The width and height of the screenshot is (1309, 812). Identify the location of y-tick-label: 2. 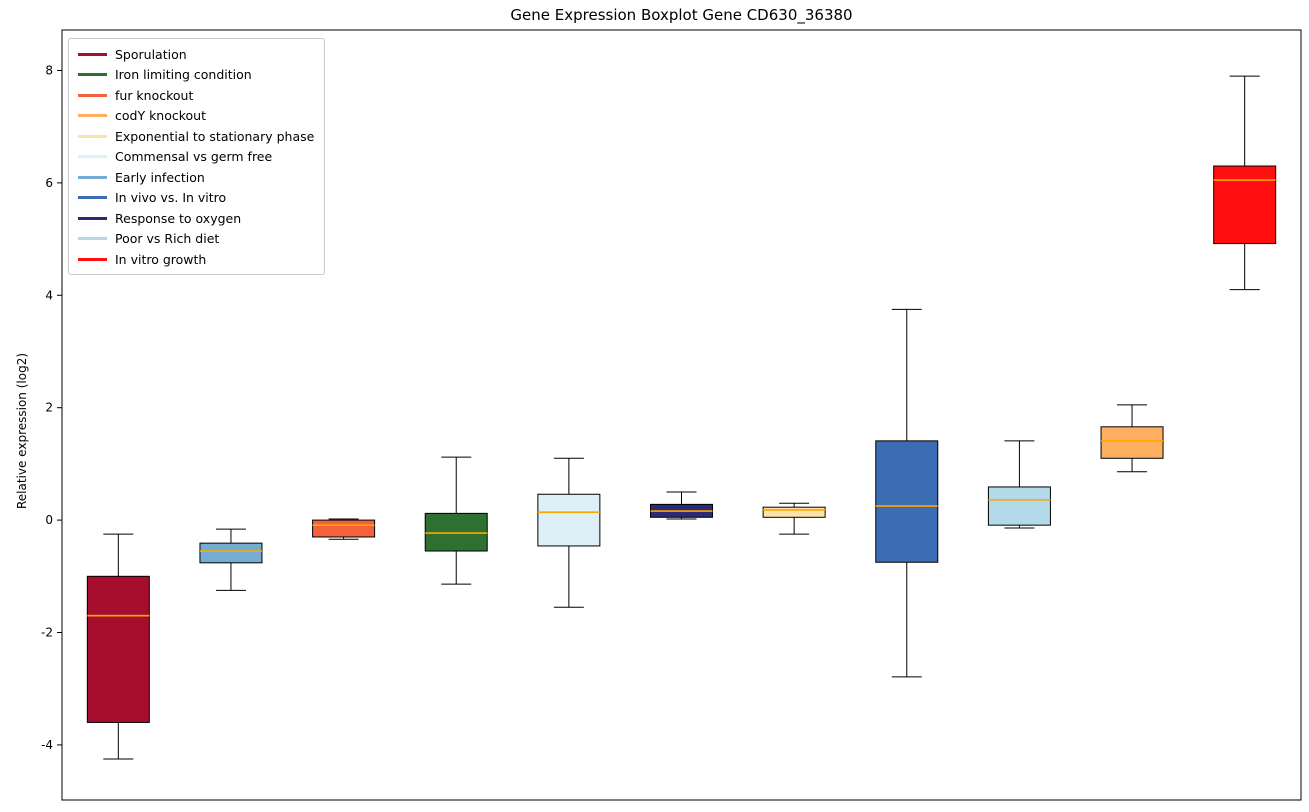
(49, 408).